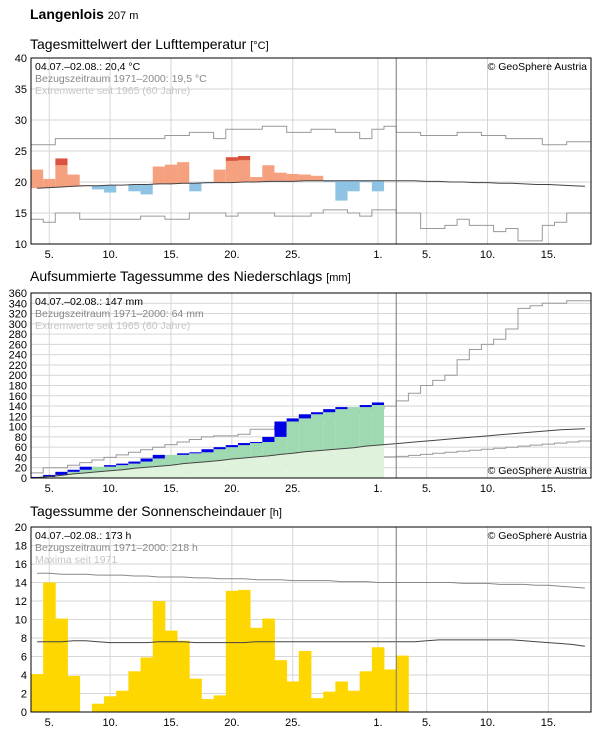 This screenshot has width=596, height=729. I want to click on sun-y-tick-label: 18, so click(21, 547).